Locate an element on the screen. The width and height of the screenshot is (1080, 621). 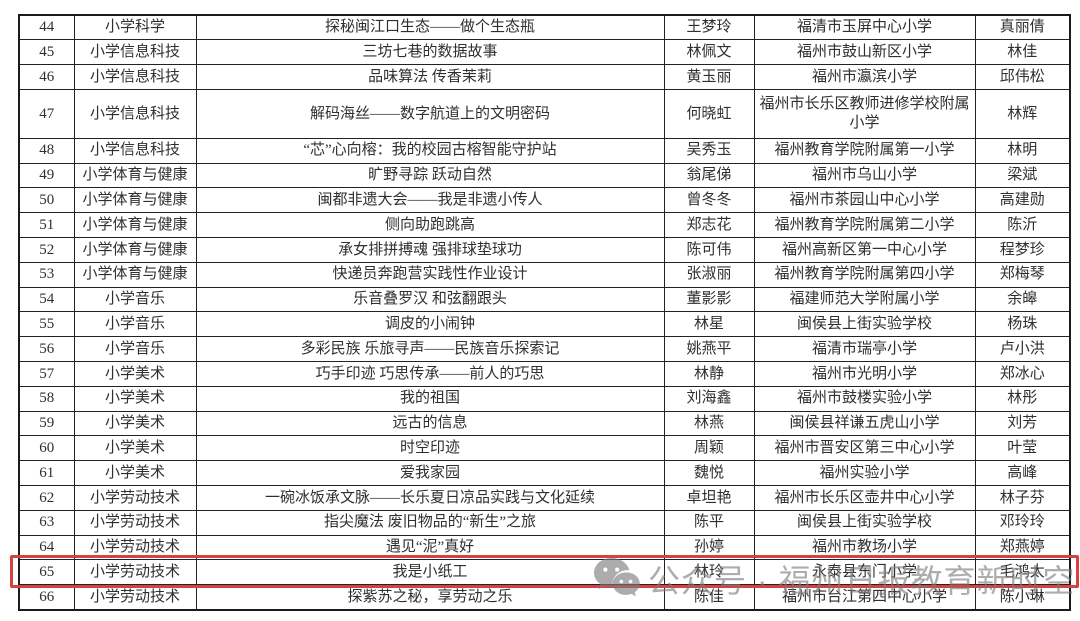
cell-number: 66 is located at coordinates (46, 597).